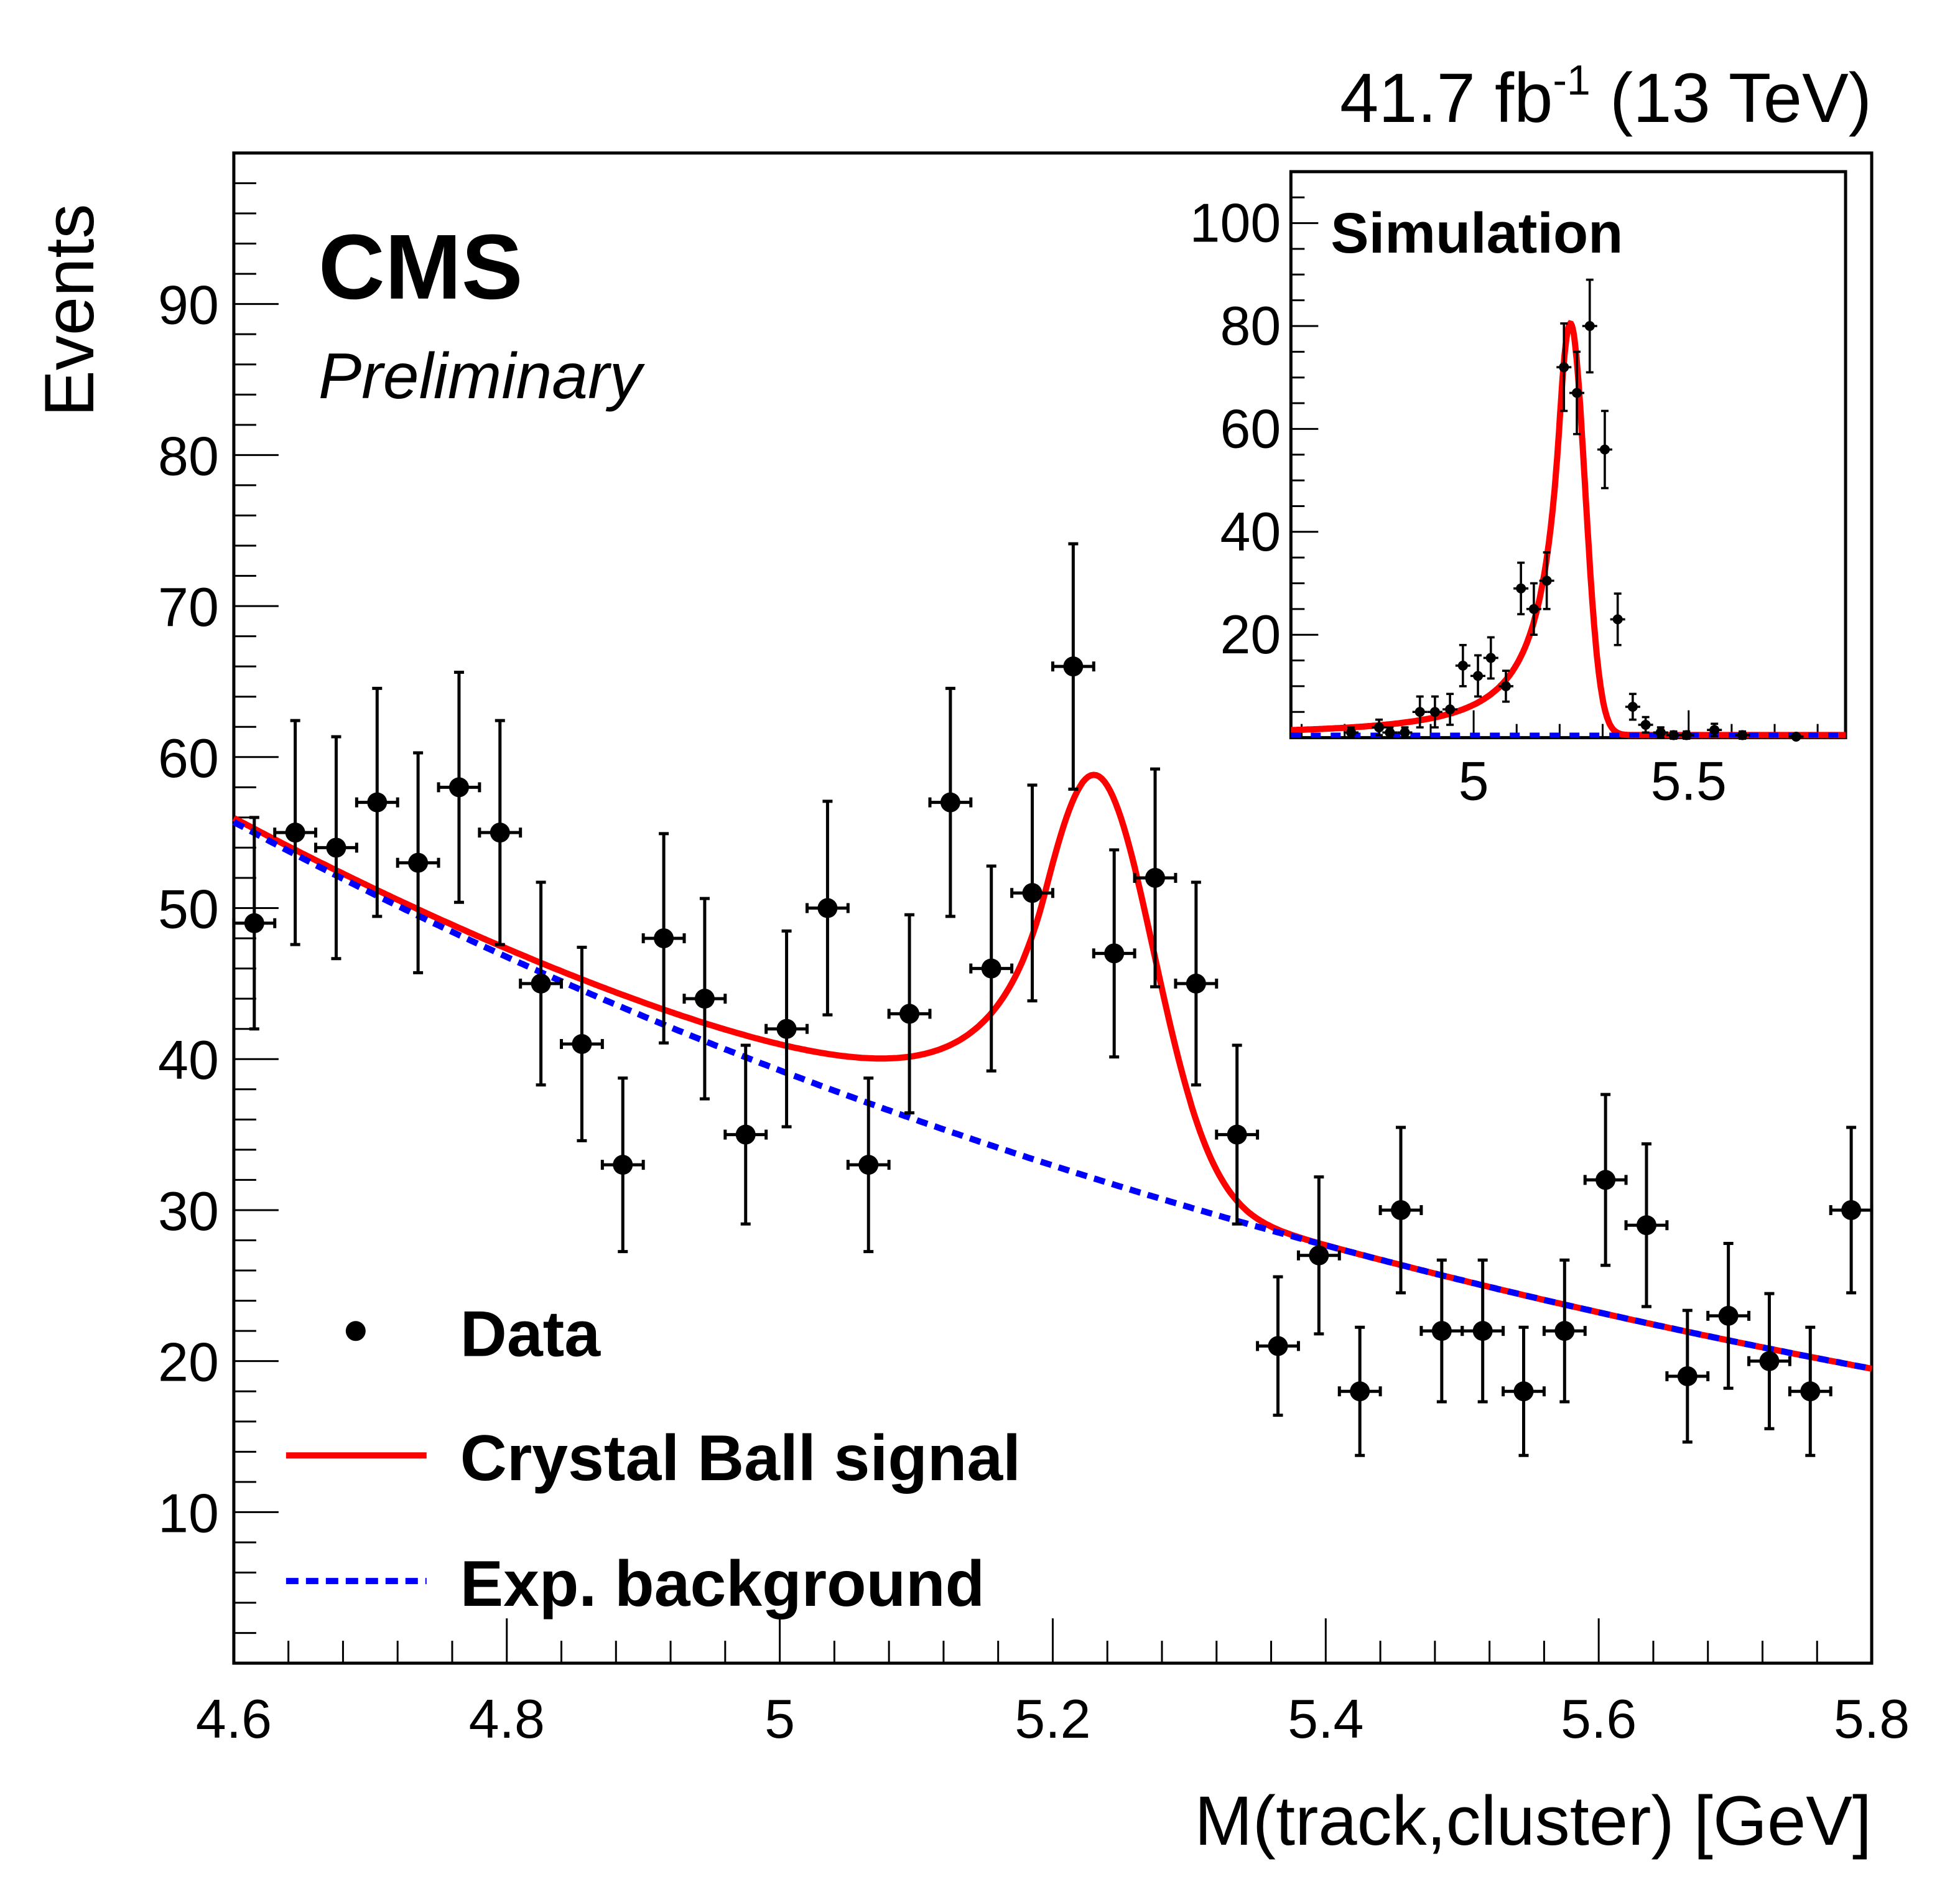 This screenshot has width=1960, height=1902. Describe the element at coordinates (420, 267) in the screenshot. I see `cms-label: CMS` at that location.